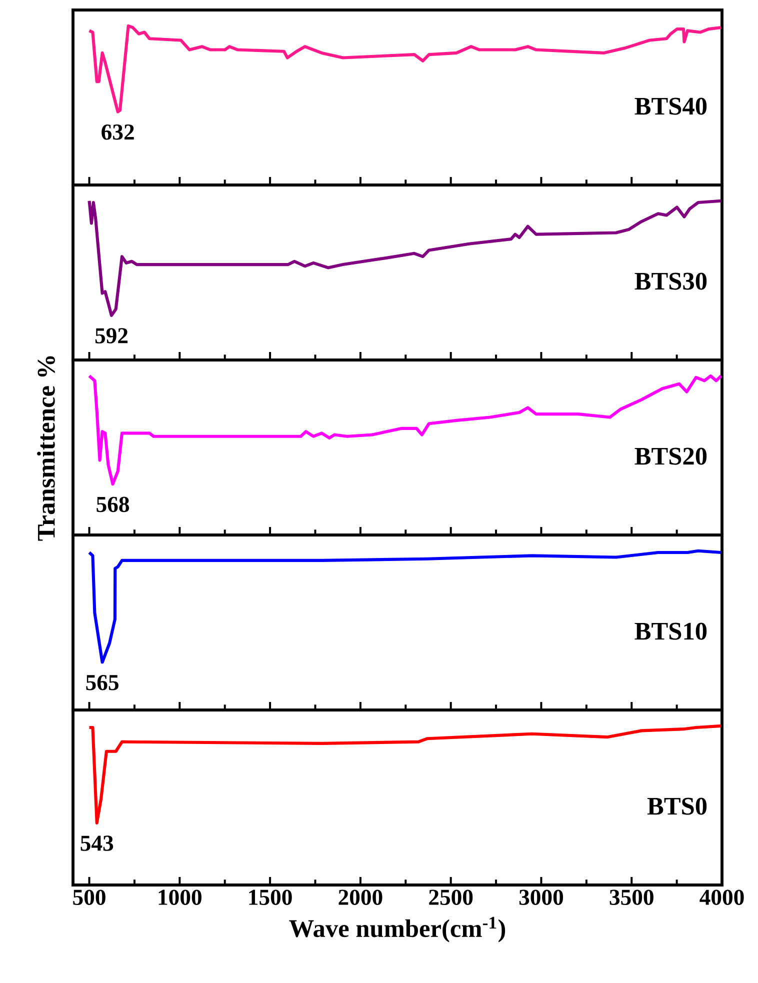 Image resolution: width=758 pixels, height=983 pixels. Describe the element at coordinates (722, 898) in the screenshot. I see `x-tick-label: 4000` at that location.